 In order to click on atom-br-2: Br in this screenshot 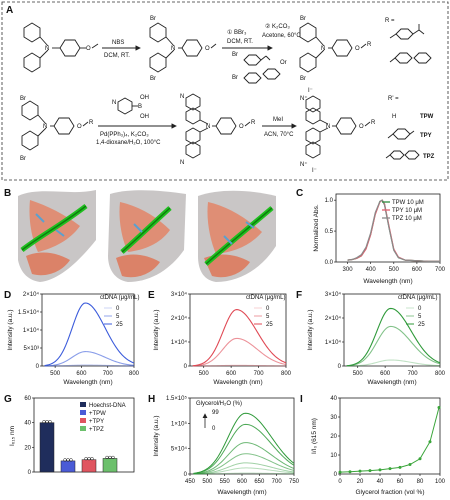, I will do `click(153, 79)`.